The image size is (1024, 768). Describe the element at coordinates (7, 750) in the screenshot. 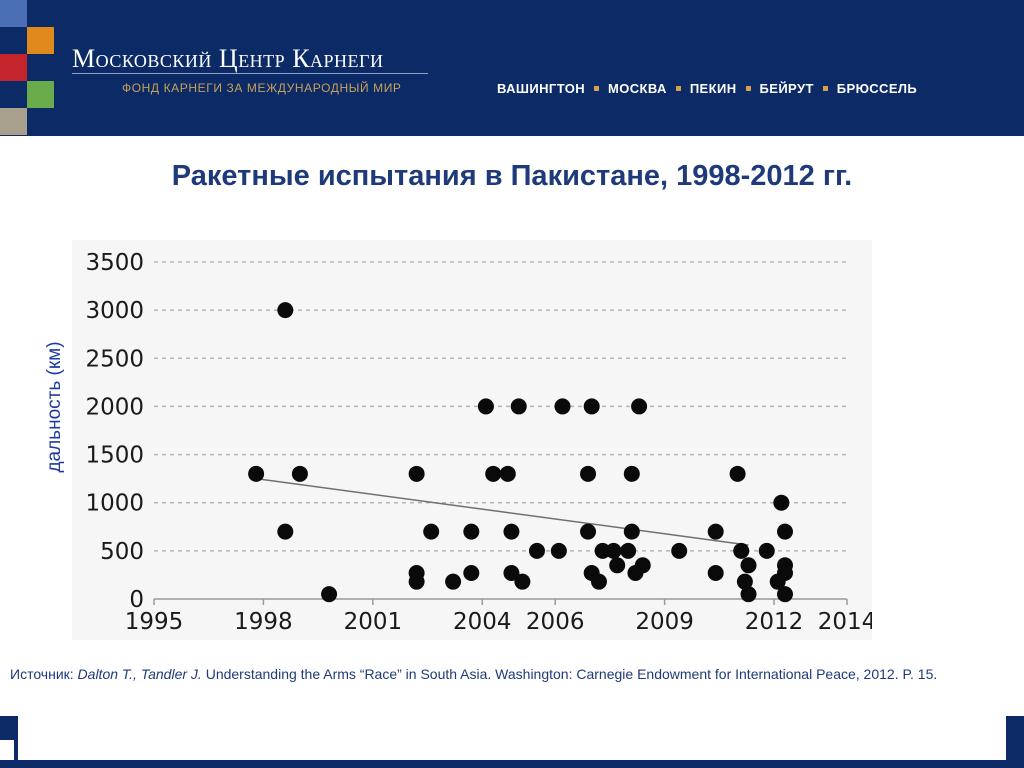

I see `footer-left-notch` at that location.